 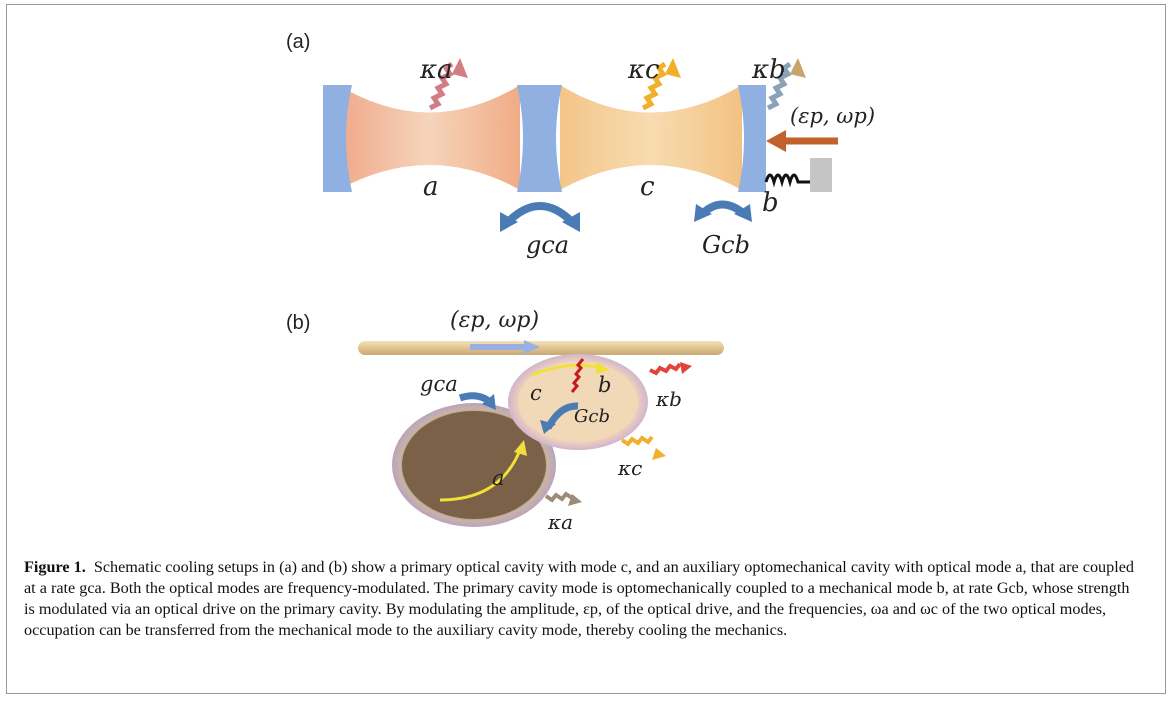 What do you see at coordinates (429, 137) in the screenshot?
I see `mode-a-beam` at bounding box center [429, 137].